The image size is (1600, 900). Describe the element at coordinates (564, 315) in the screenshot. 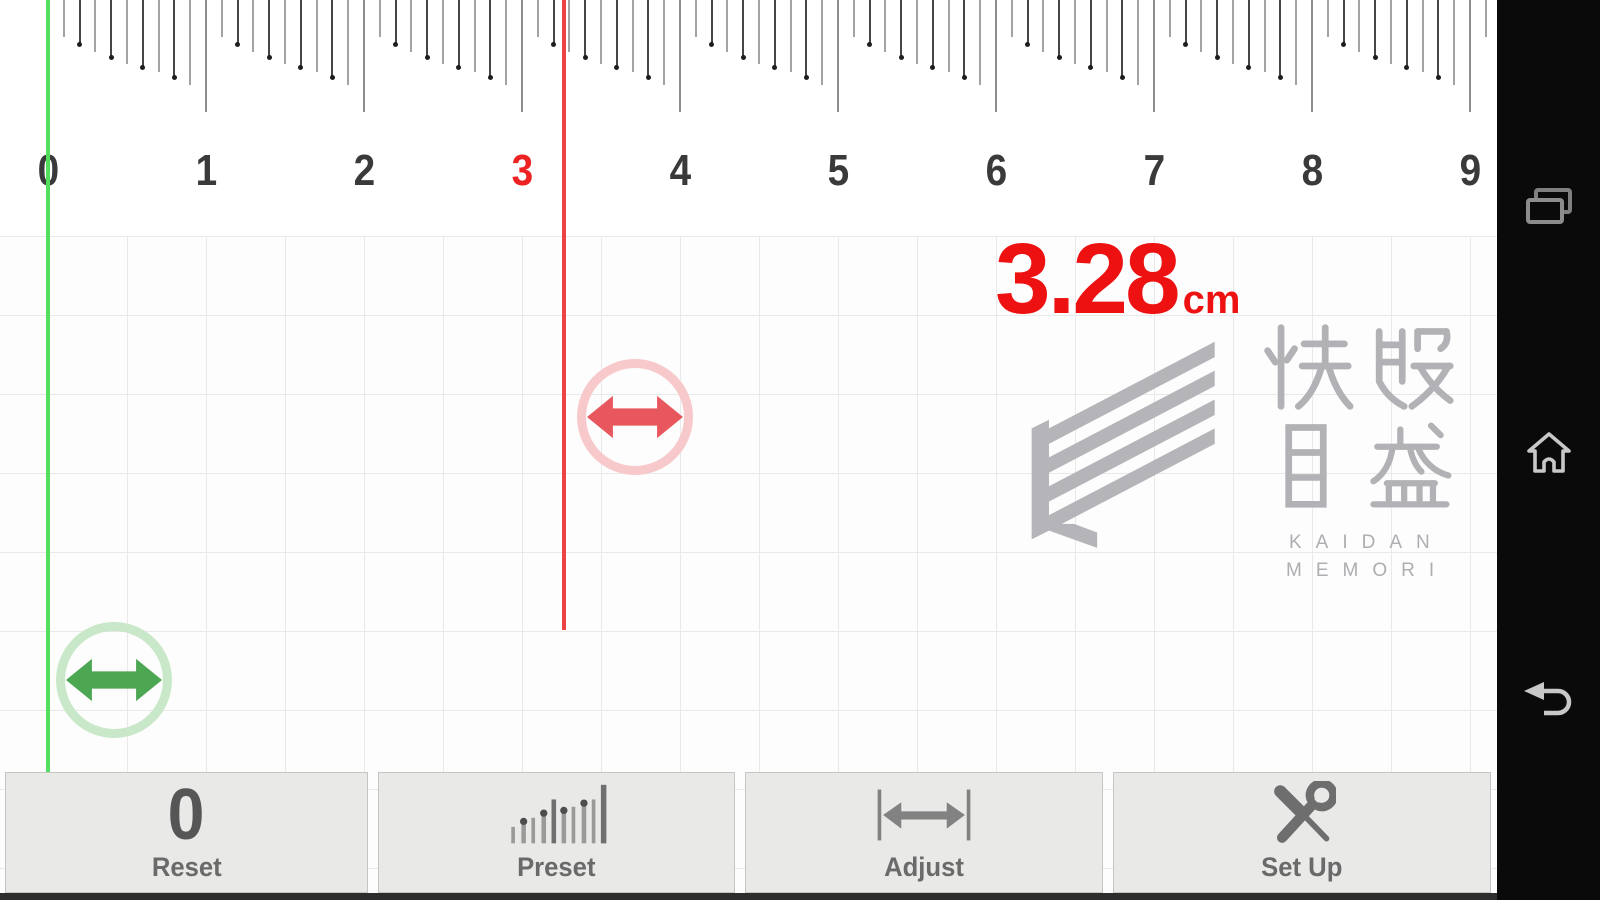

I see `measure-marker-line` at that location.